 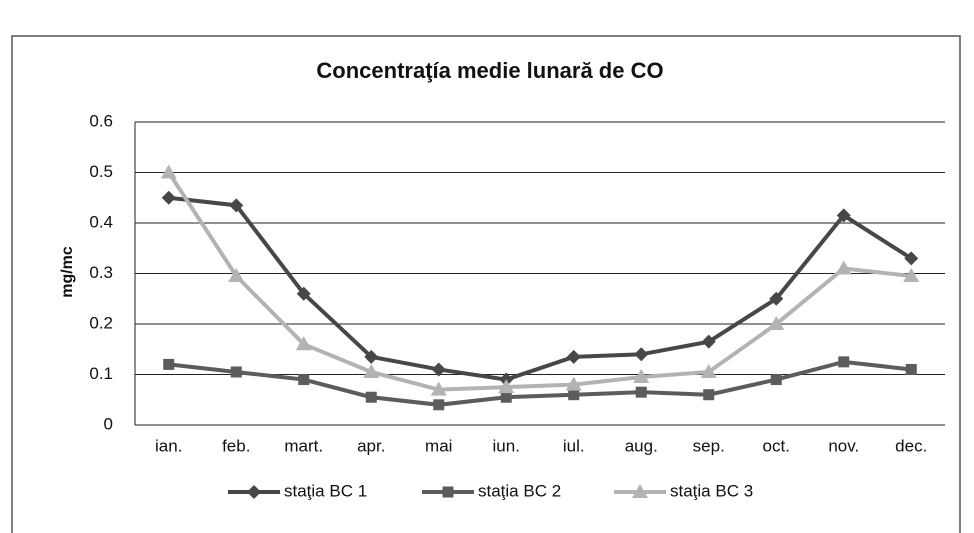 I want to click on x-tick-label: sep., so click(x=709, y=445).